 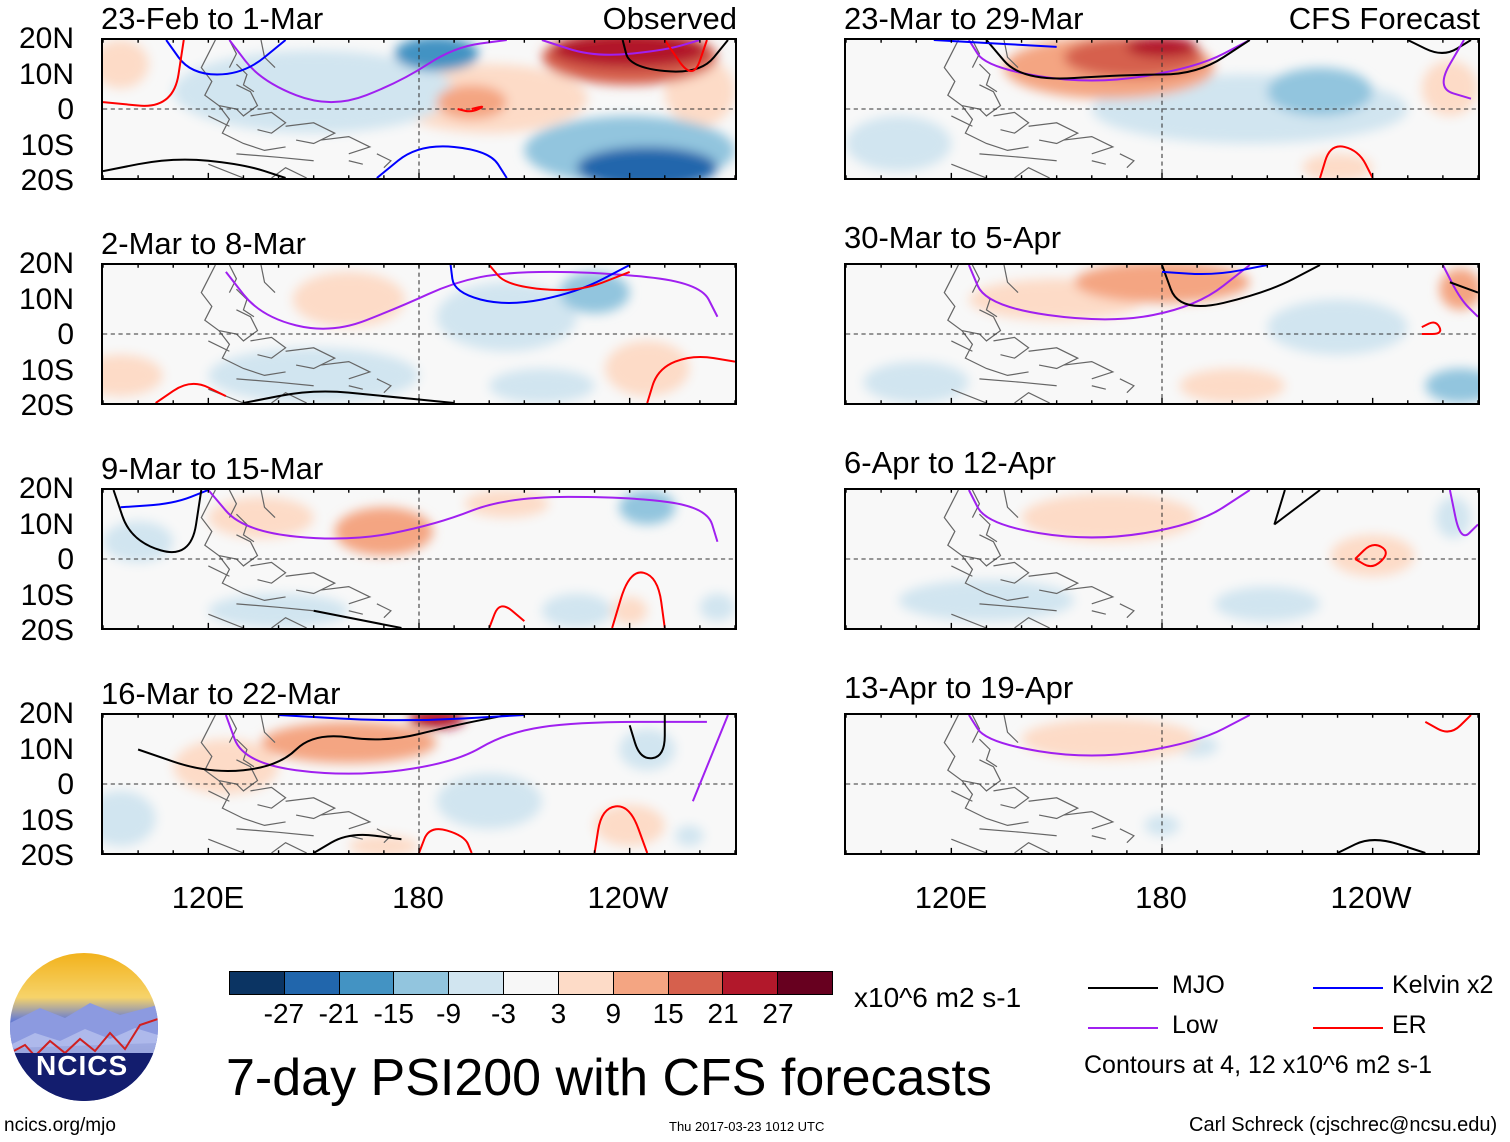 What do you see at coordinates (84, 1027) in the screenshot?
I see `ncics-logo` at bounding box center [84, 1027].